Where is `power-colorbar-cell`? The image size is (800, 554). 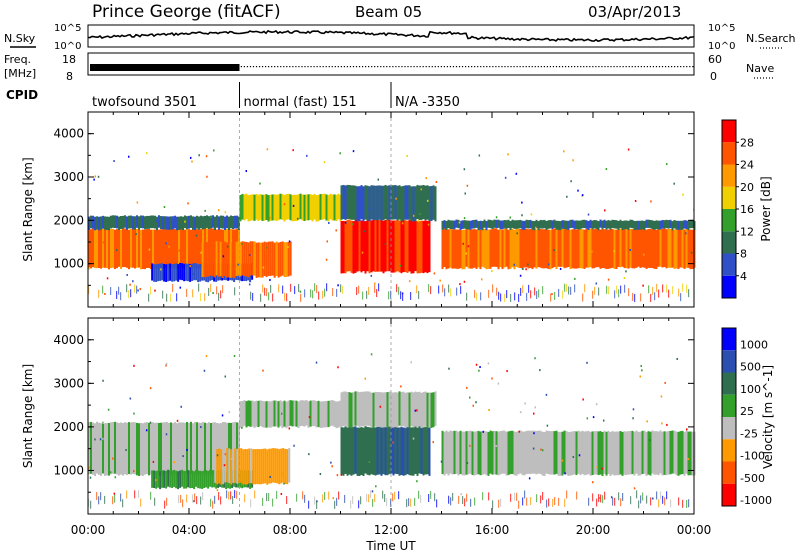 power-colorbar-cell is located at coordinates (729, 264).